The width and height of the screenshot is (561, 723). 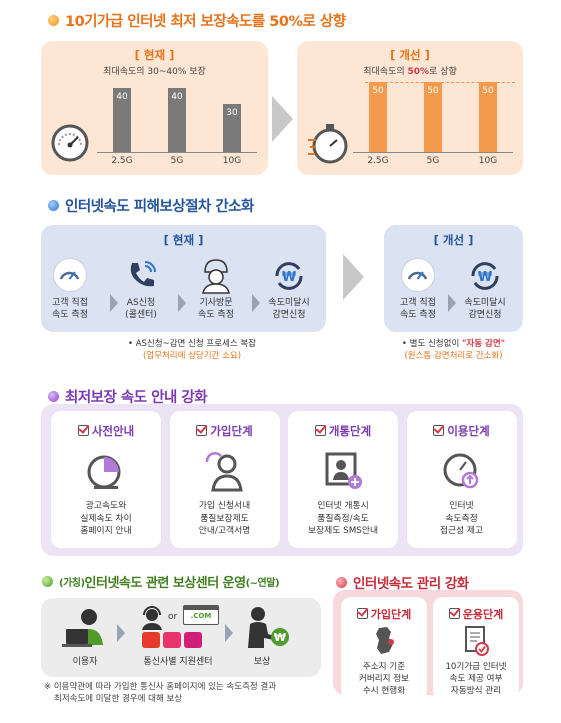 What do you see at coordinates (216, 309) in the screenshot?
I see `step-label: 기사방문 속도 측정` at bounding box center [216, 309].